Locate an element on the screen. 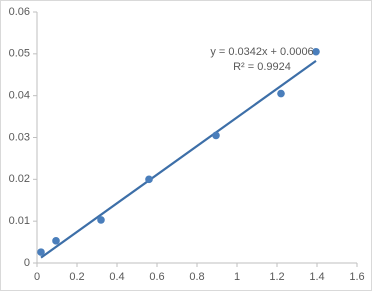 The height and width of the screenshot is (291, 372). x-tick-label: 0 is located at coordinates (37, 277).